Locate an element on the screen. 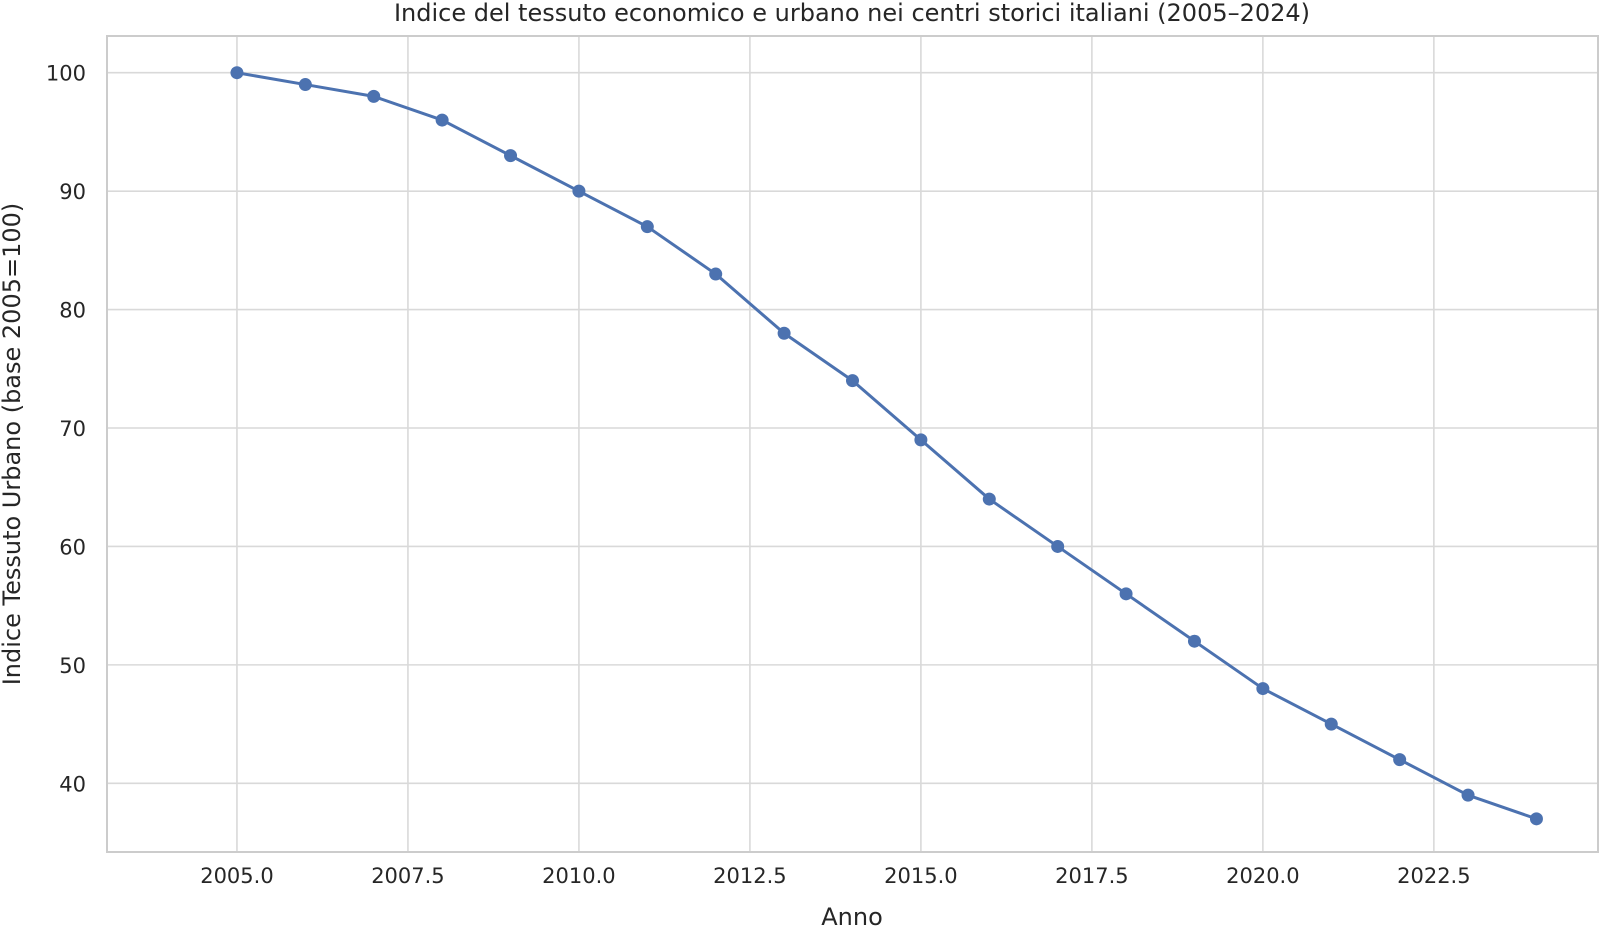 The image size is (1600, 928). y-tick-label: 100 is located at coordinates (66, 74).